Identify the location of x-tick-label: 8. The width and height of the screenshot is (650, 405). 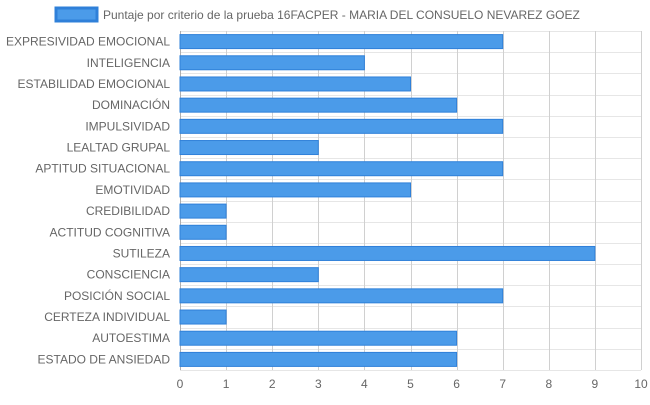
(548, 384).